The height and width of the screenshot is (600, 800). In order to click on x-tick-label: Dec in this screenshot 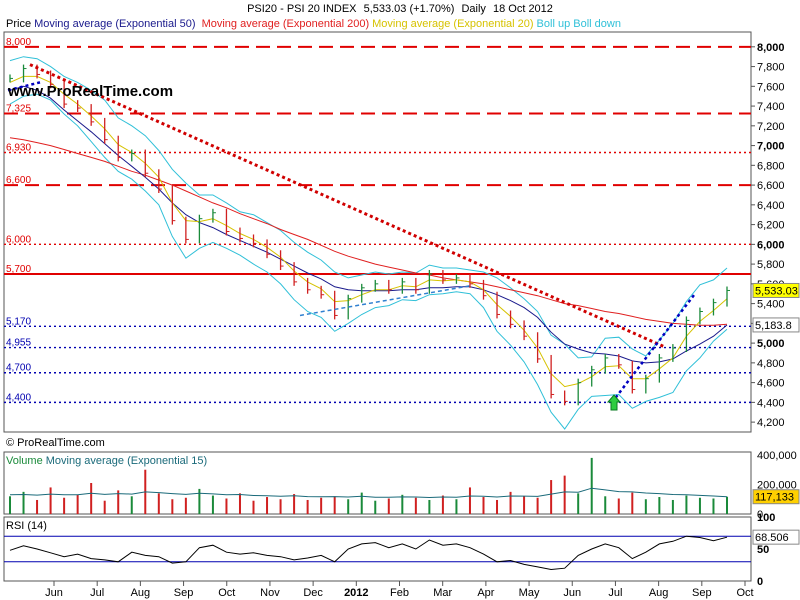, I will do `click(313, 593)`.